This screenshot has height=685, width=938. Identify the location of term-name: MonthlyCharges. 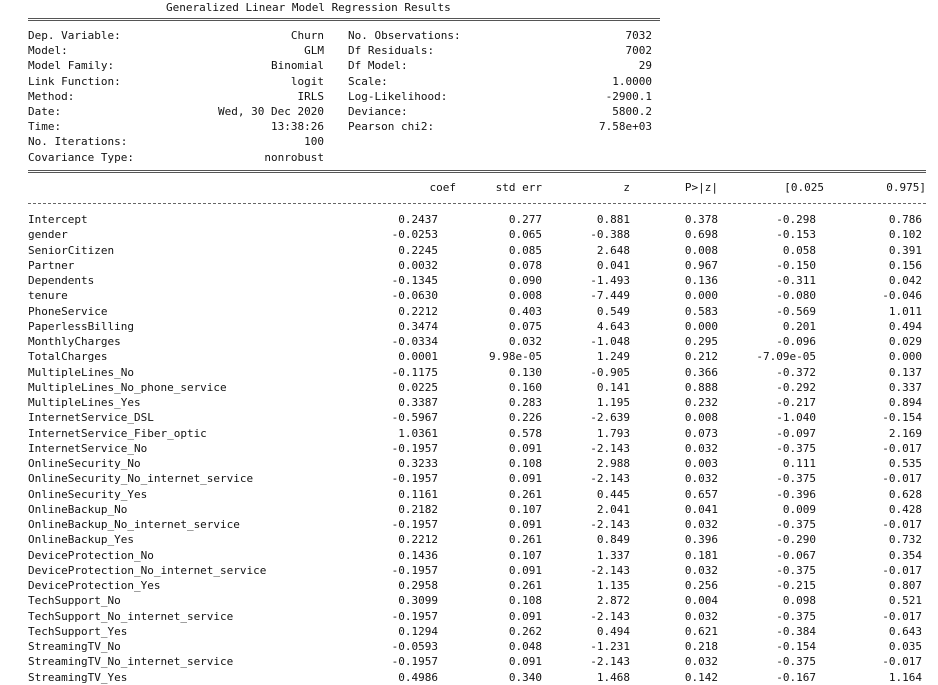
(74, 341).